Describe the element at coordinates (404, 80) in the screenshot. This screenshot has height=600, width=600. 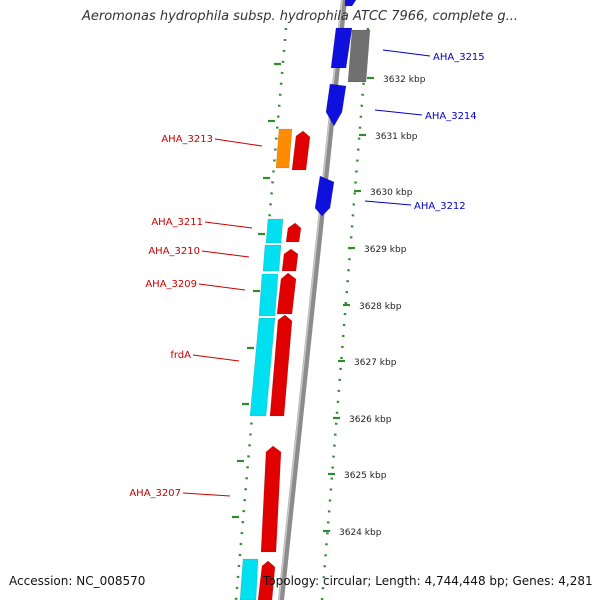
I see `scale-label: 3632 kbp` at that location.